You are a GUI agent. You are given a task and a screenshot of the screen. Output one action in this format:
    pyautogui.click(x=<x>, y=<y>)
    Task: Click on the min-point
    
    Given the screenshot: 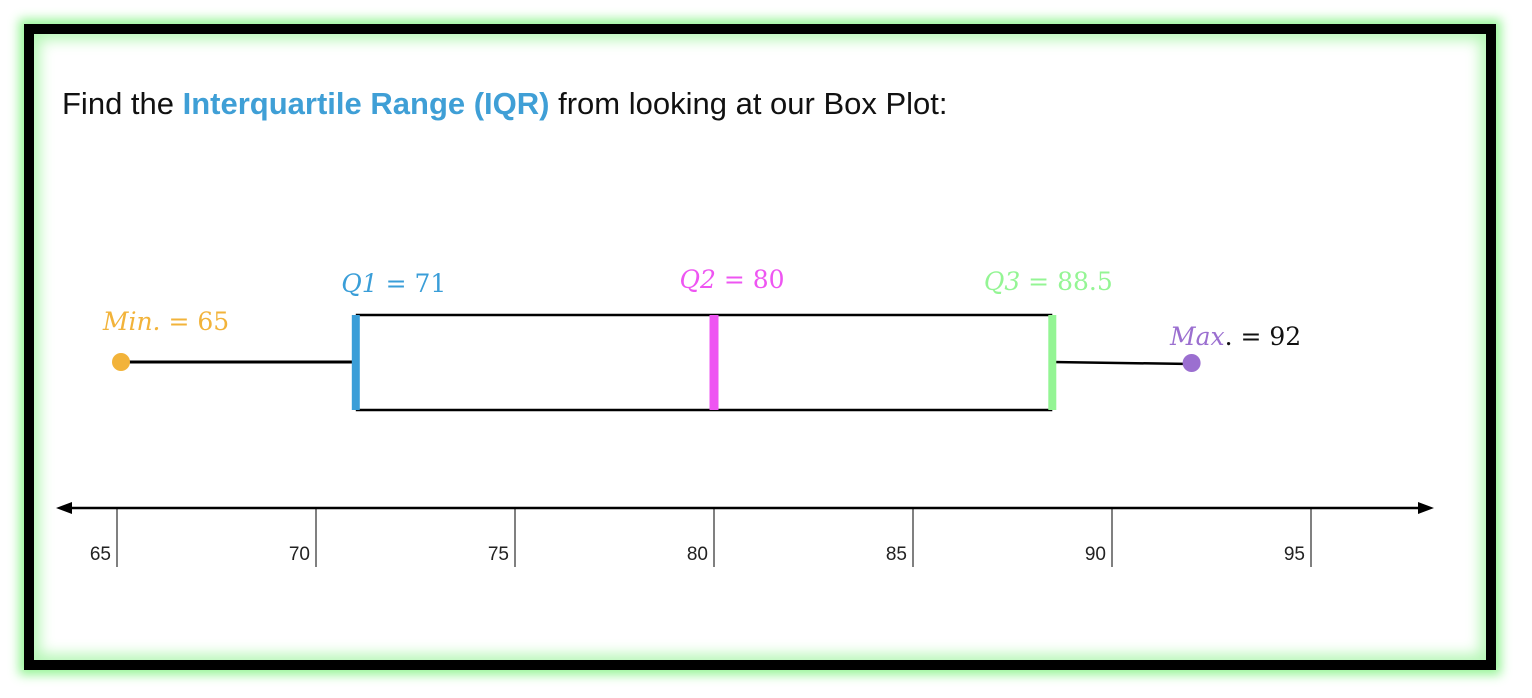 What is the action you would take?
    pyautogui.click(x=121, y=362)
    